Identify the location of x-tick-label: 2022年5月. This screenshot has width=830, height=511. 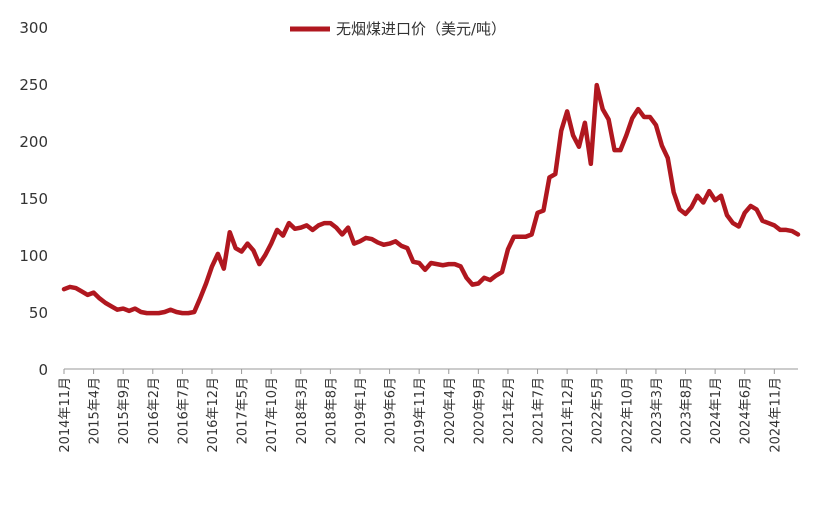
(598, 410).